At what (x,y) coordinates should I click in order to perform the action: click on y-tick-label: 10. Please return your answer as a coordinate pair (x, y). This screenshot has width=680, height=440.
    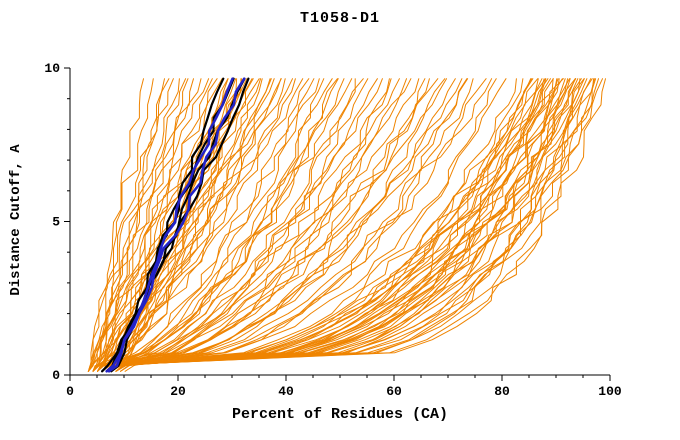
    Looking at the image, I should click on (52, 68).